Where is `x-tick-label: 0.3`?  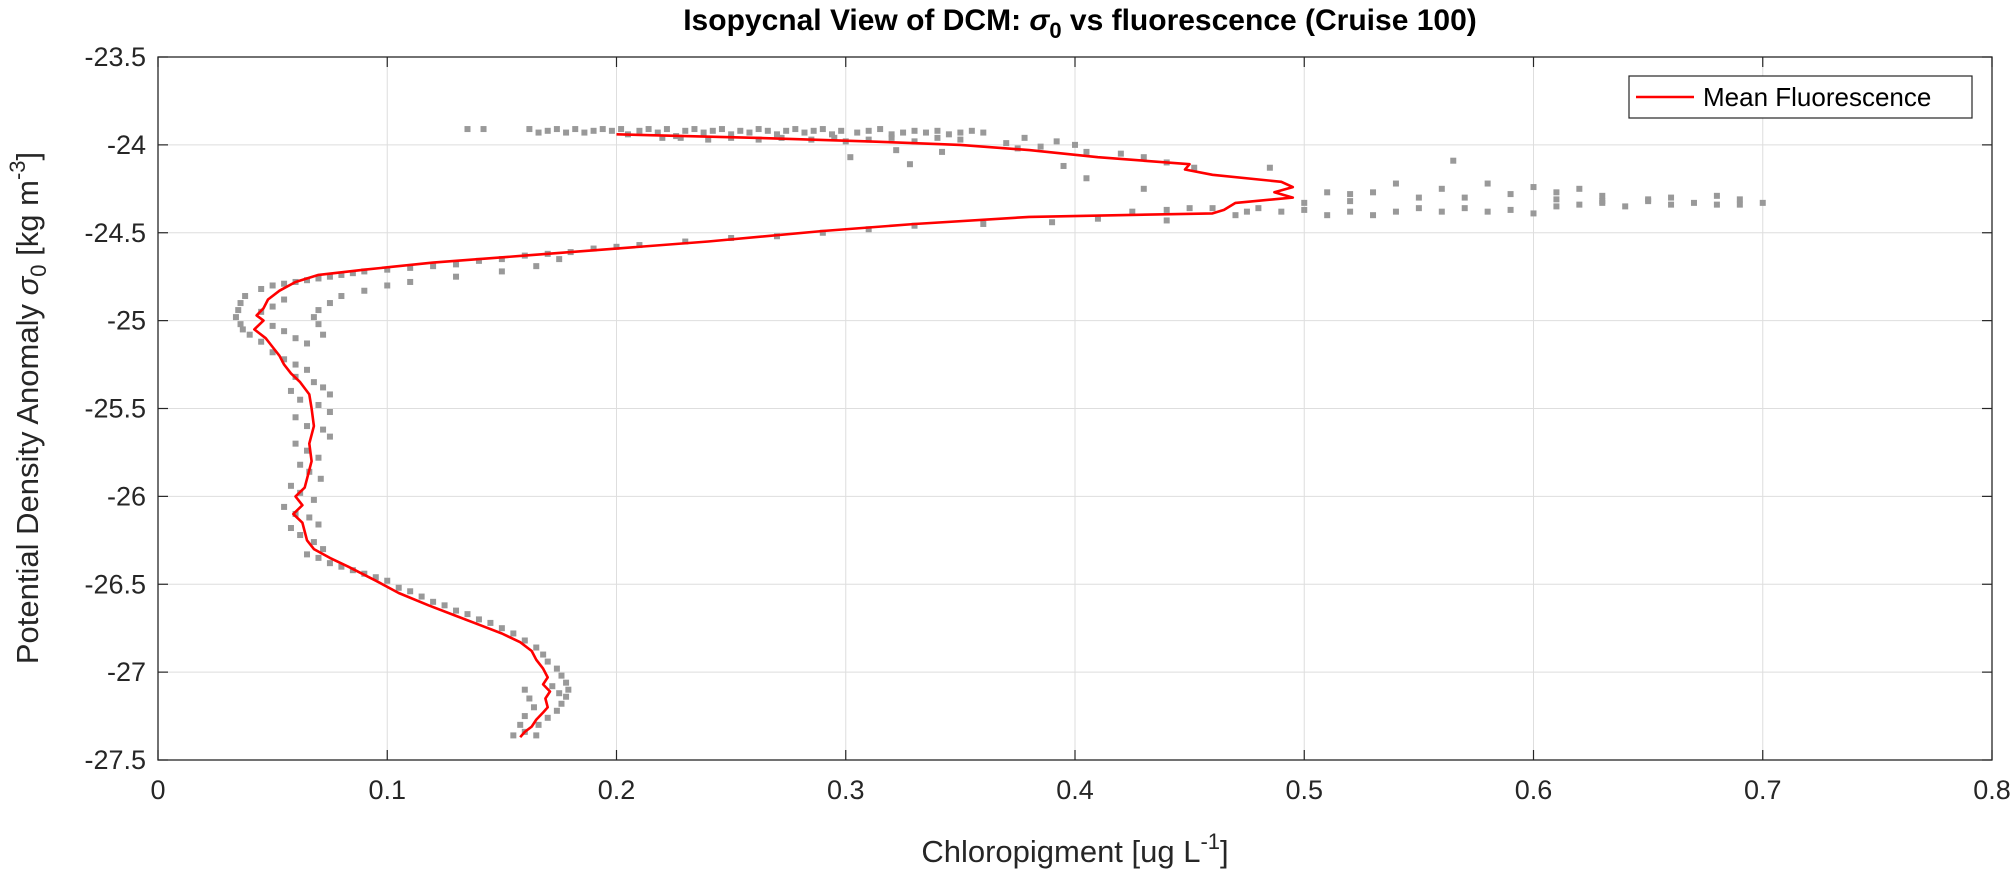
x-tick-label: 0.3 is located at coordinates (846, 790).